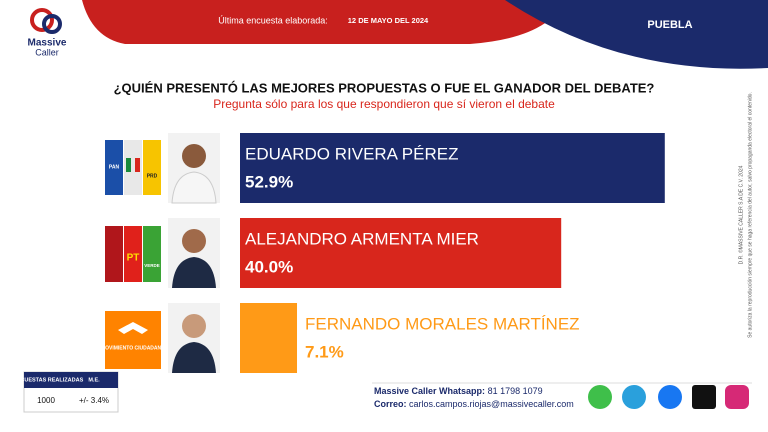 The image size is (768, 432). I want to click on party-logos: PAN PRD PT VERDE MOVIMIENTO CIUDADANO, so click(133, 254).